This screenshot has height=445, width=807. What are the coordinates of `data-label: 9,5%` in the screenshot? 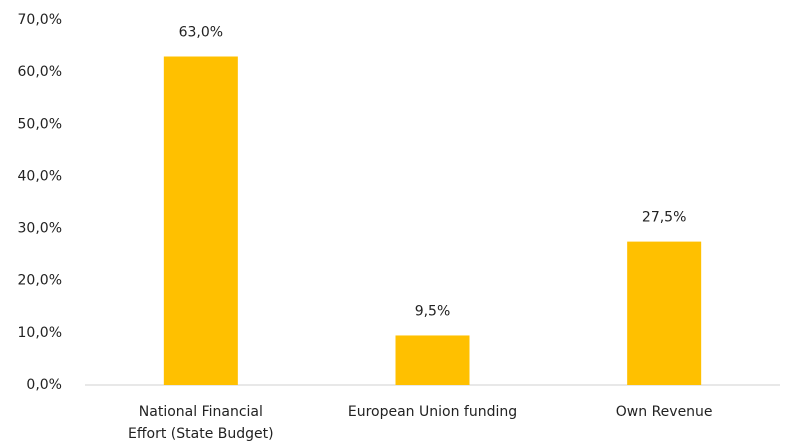 It's located at (433, 311).